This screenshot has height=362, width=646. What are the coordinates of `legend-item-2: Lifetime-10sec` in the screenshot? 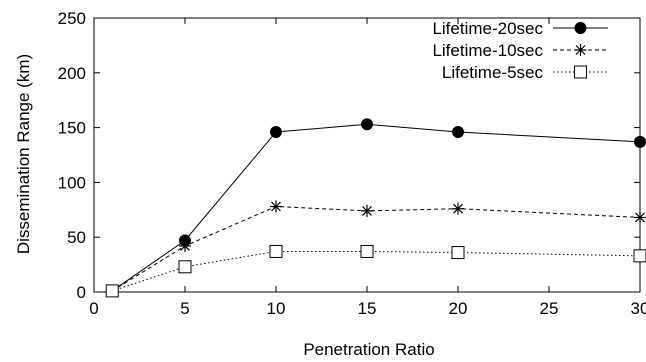 It's located at (520, 50).